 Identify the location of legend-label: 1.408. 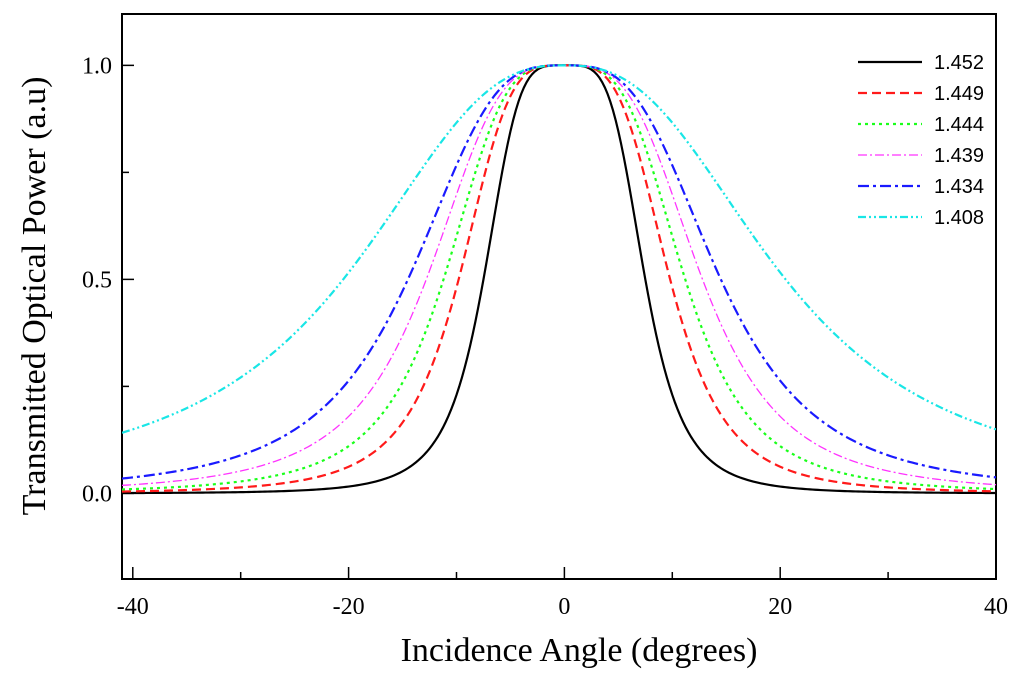
(959, 218).